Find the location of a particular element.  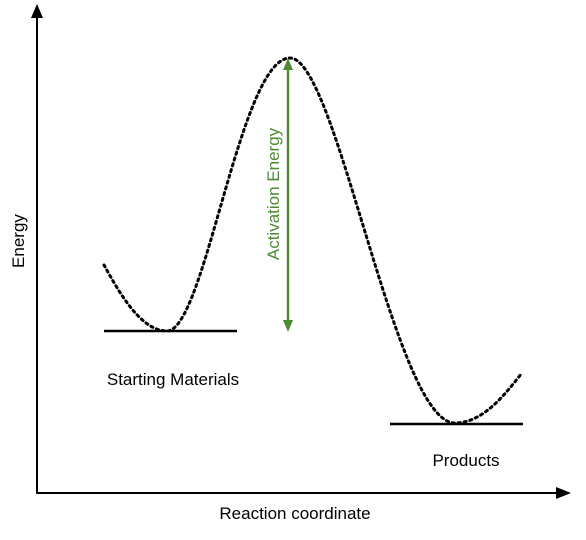

activation-energy-arrowhead-top is located at coordinates (288, 64).